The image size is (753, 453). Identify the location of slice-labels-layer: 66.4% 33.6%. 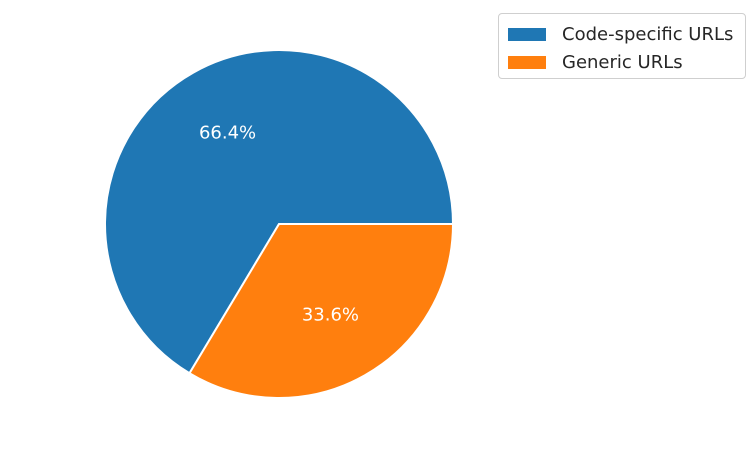
(279, 224).